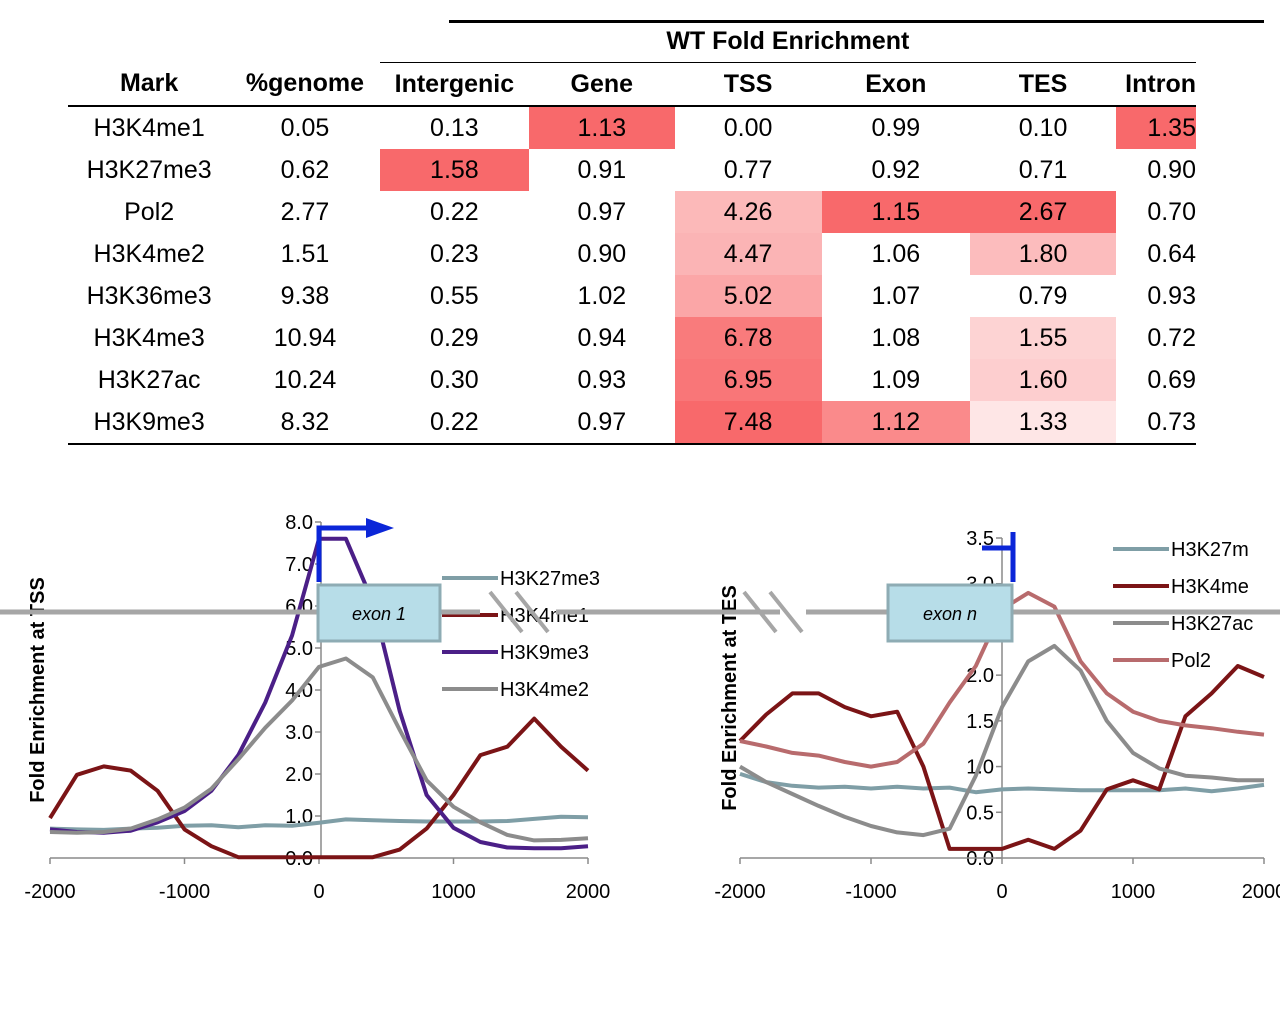 This screenshot has width=1280, height=1032. I want to click on genome-cell: 10.24, so click(305, 379).